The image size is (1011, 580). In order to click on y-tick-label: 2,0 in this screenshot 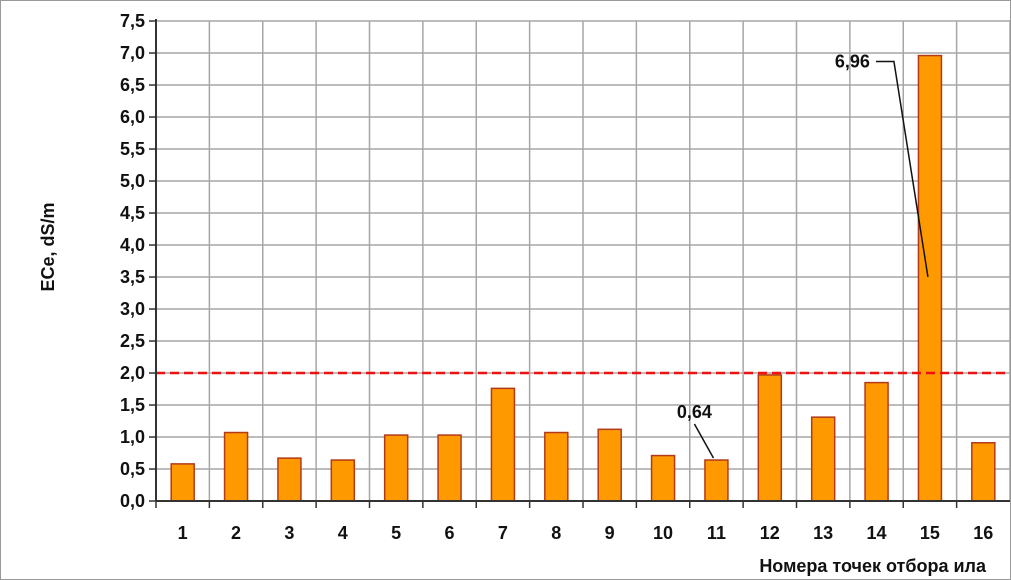, I will do `click(132, 373)`.